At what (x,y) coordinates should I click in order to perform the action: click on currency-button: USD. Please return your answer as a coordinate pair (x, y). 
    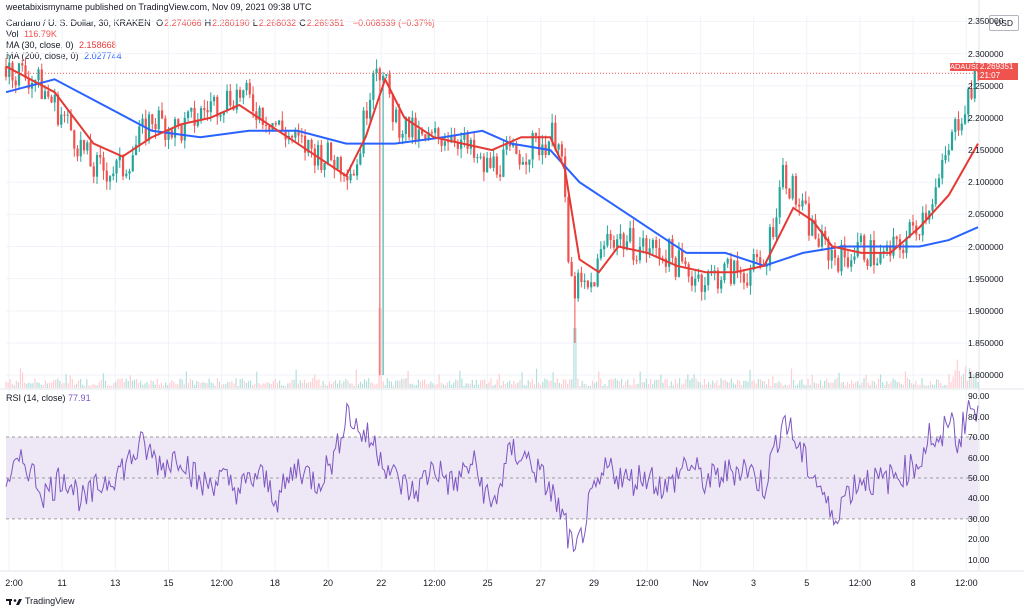
    Looking at the image, I should click on (1004, 23).